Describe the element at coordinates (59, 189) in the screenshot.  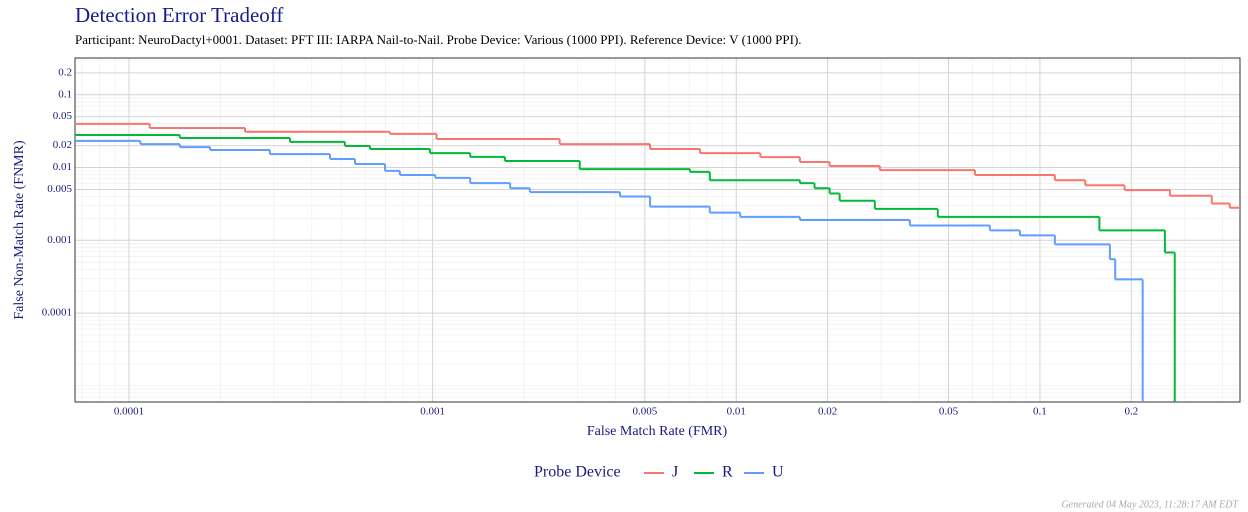
I see `y-tick-label: 0.005` at that location.